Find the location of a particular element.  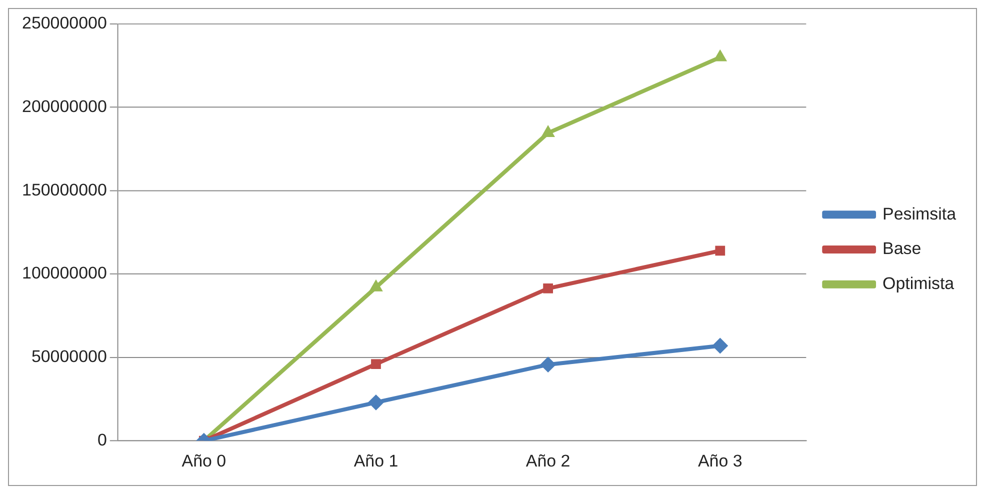

x-tick-label: Año 2 is located at coordinates (548, 461).